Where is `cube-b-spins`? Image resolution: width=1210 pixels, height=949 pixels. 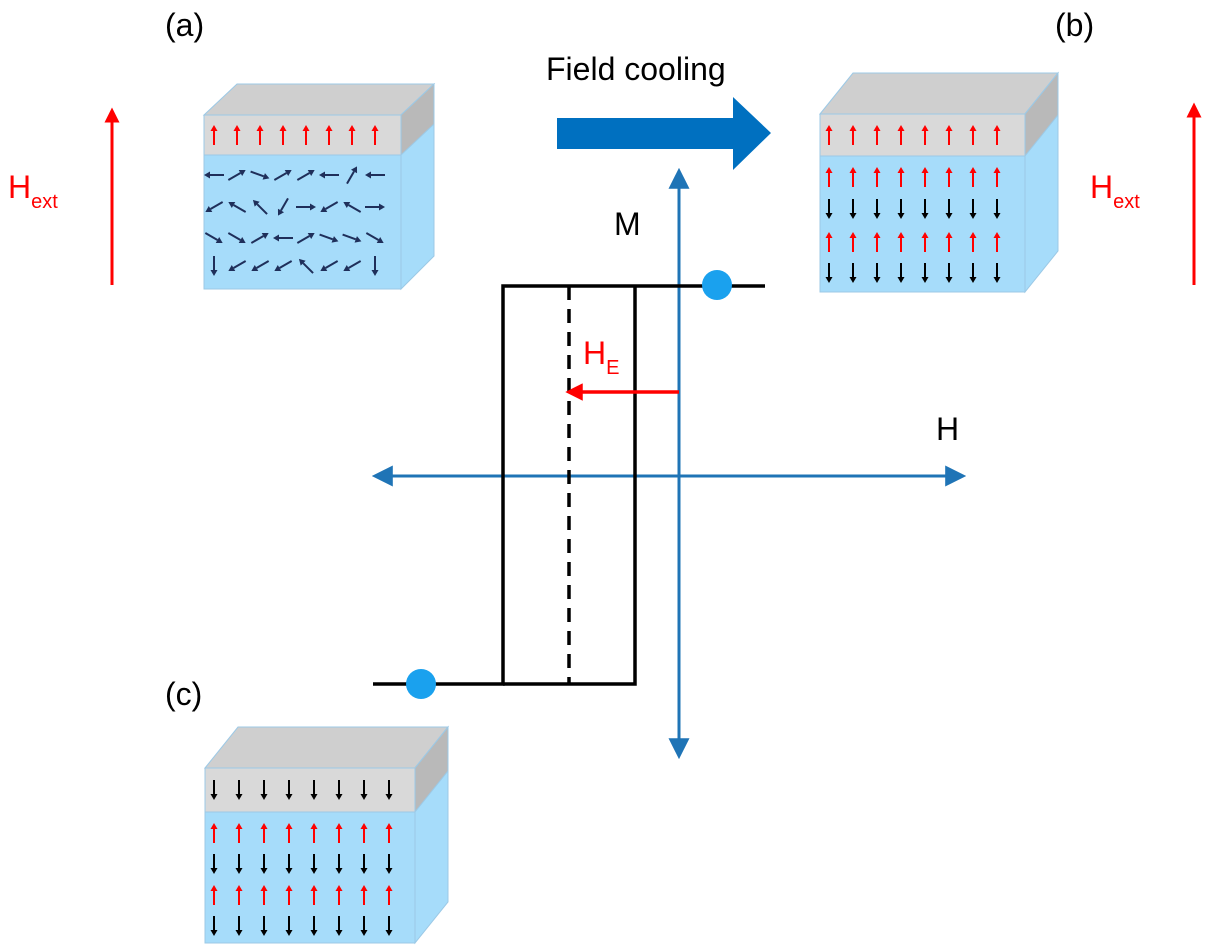 cube-b-spins is located at coordinates (913, 204).